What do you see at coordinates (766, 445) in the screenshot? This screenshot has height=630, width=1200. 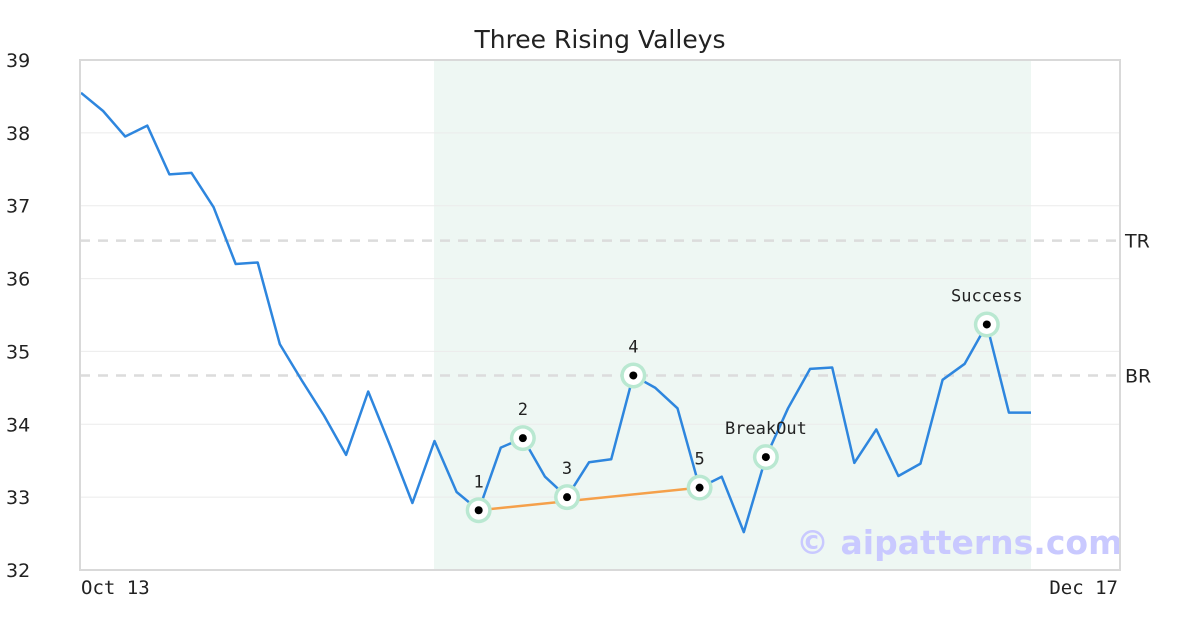 I see `pattern-point-breakout: BreakOut` at bounding box center [766, 445].